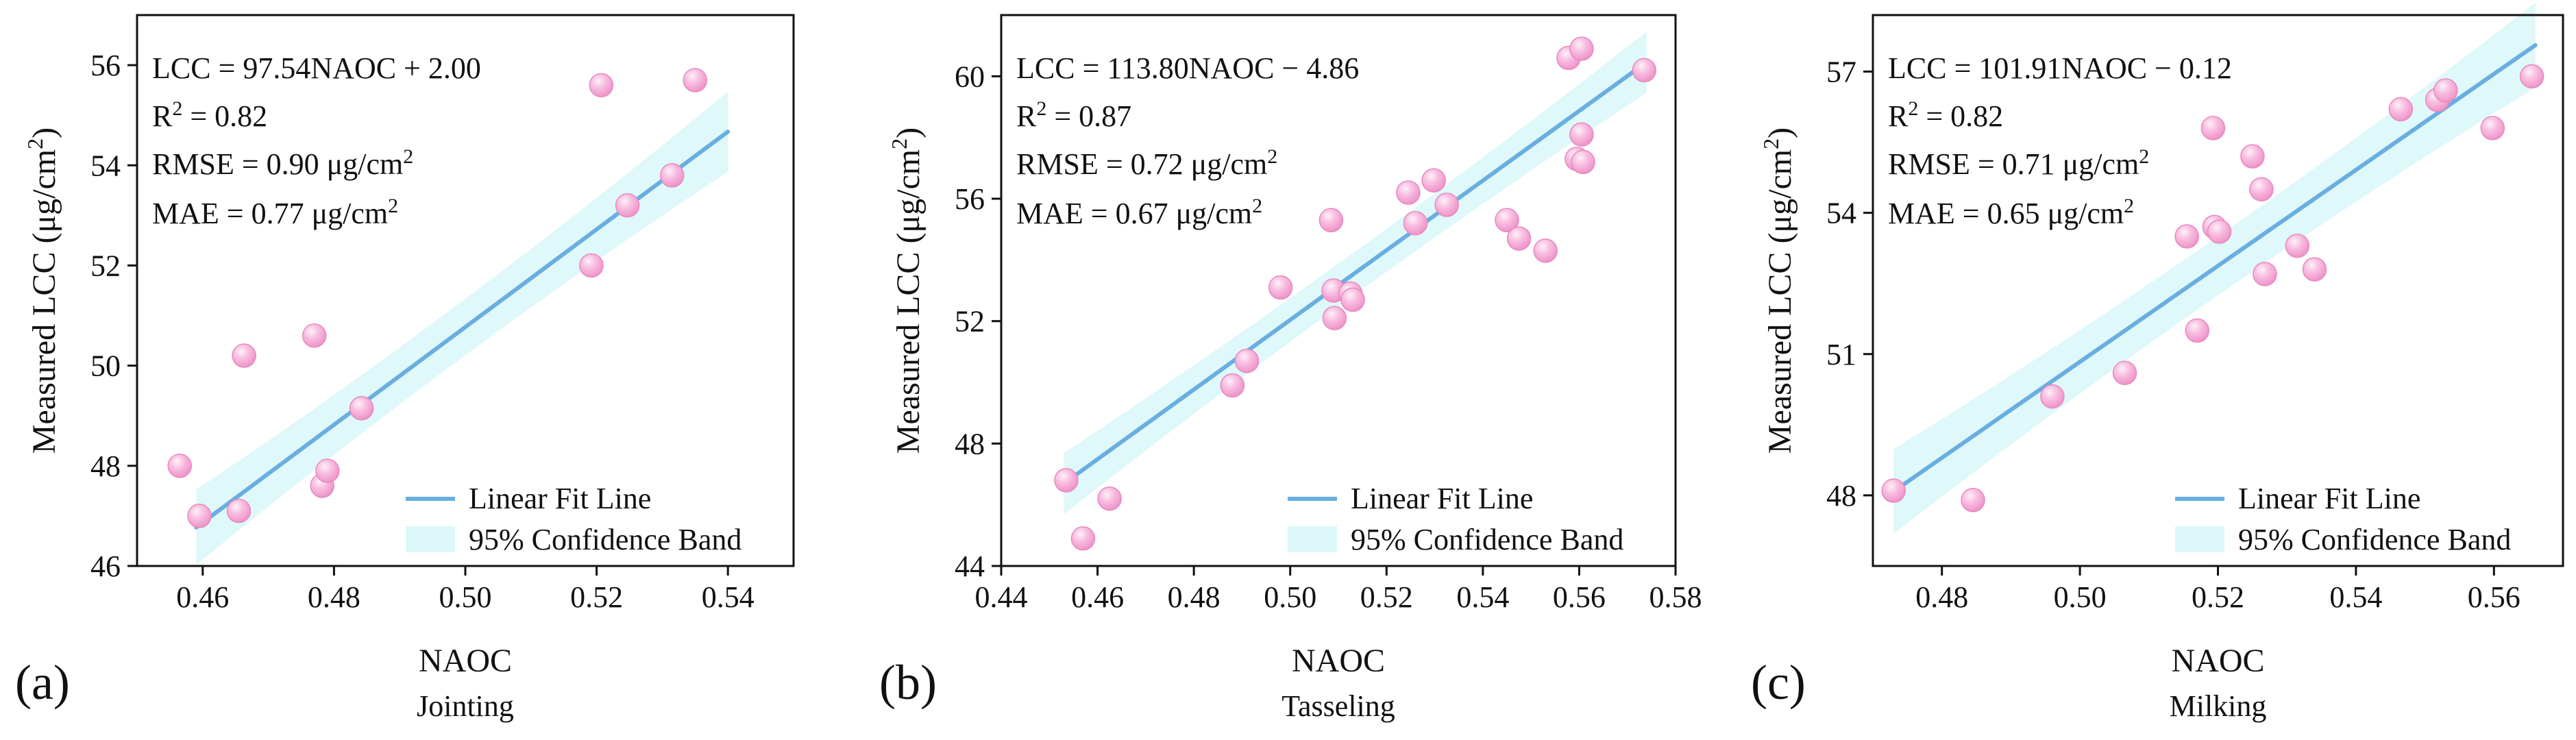 The image size is (2576, 740). What do you see at coordinates (1002, 597) in the screenshot?
I see `x-tick-label: 0.44` at bounding box center [1002, 597].